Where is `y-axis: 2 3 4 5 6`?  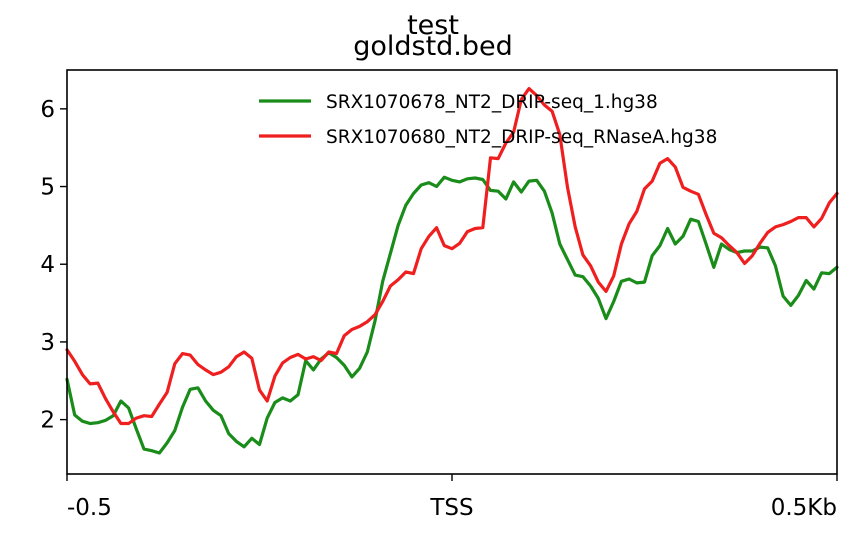
y-axis: 2 3 4 5 6 is located at coordinates (53, 265).